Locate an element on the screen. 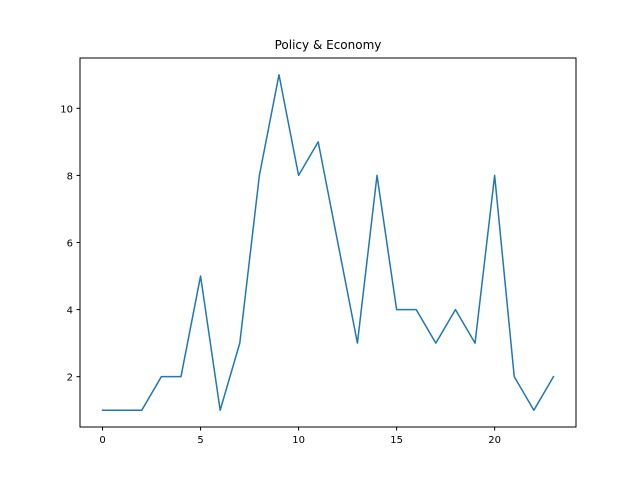 This screenshot has width=640, height=480. x-tick-label: 10 is located at coordinates (298, 440).